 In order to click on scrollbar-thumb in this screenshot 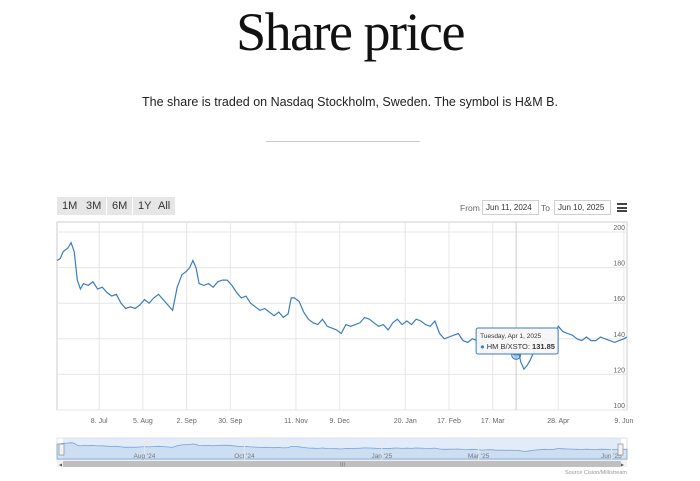, I will do `click(342, 464)`.